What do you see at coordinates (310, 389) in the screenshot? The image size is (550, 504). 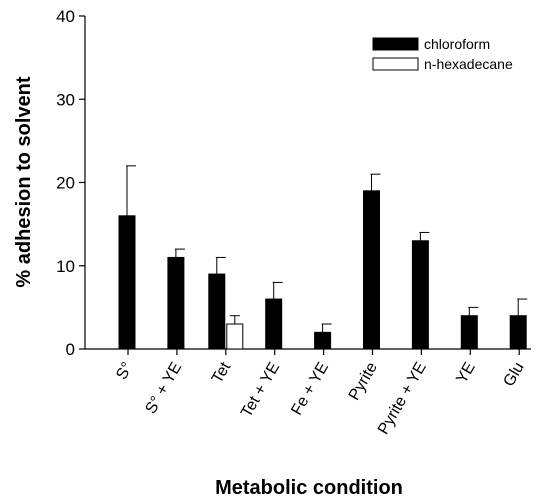 I see `x-tick-label: Fe + YE` at bounding box center [310, 389].